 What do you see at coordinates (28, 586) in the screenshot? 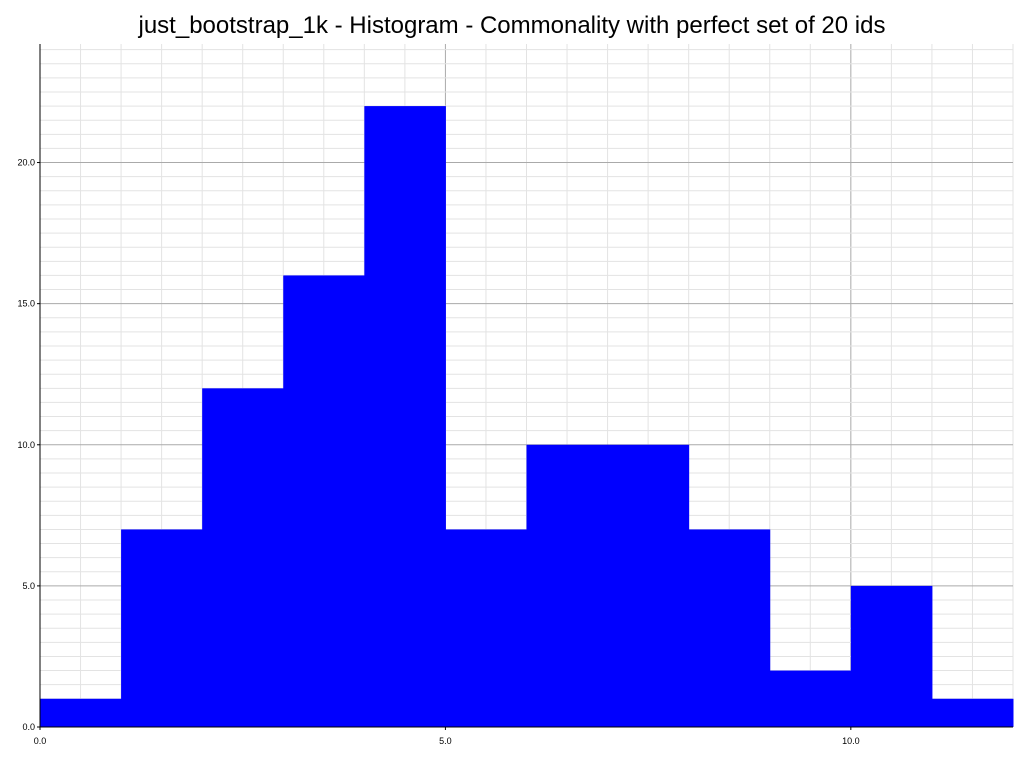
I see `y-tick-label: 5.0` at bounding box center [28, 586].